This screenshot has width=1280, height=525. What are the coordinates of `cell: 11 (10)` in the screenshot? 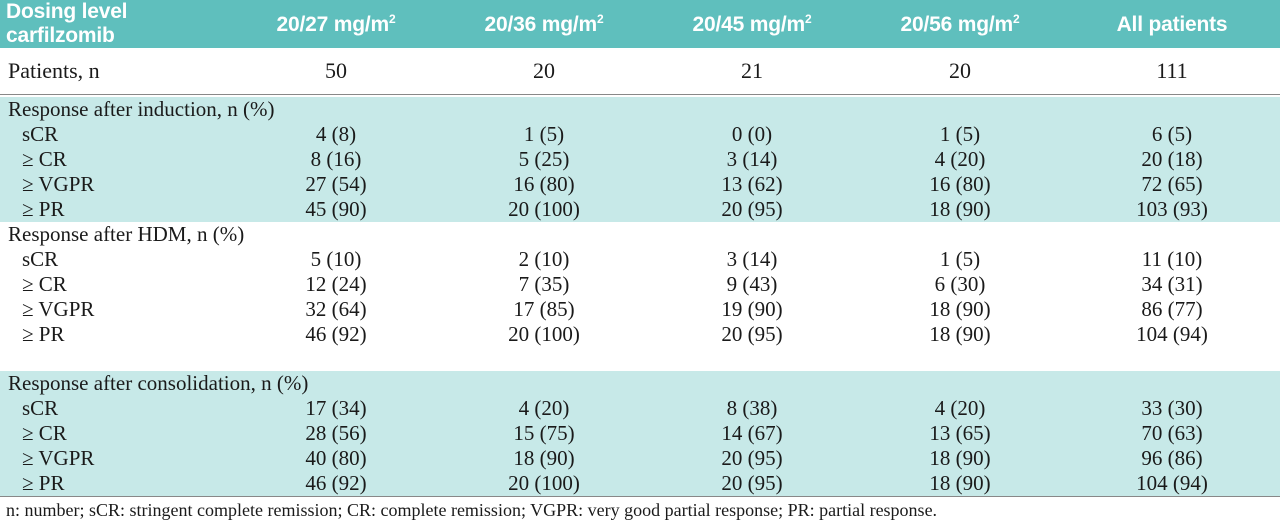 It's located at (1172, 258).